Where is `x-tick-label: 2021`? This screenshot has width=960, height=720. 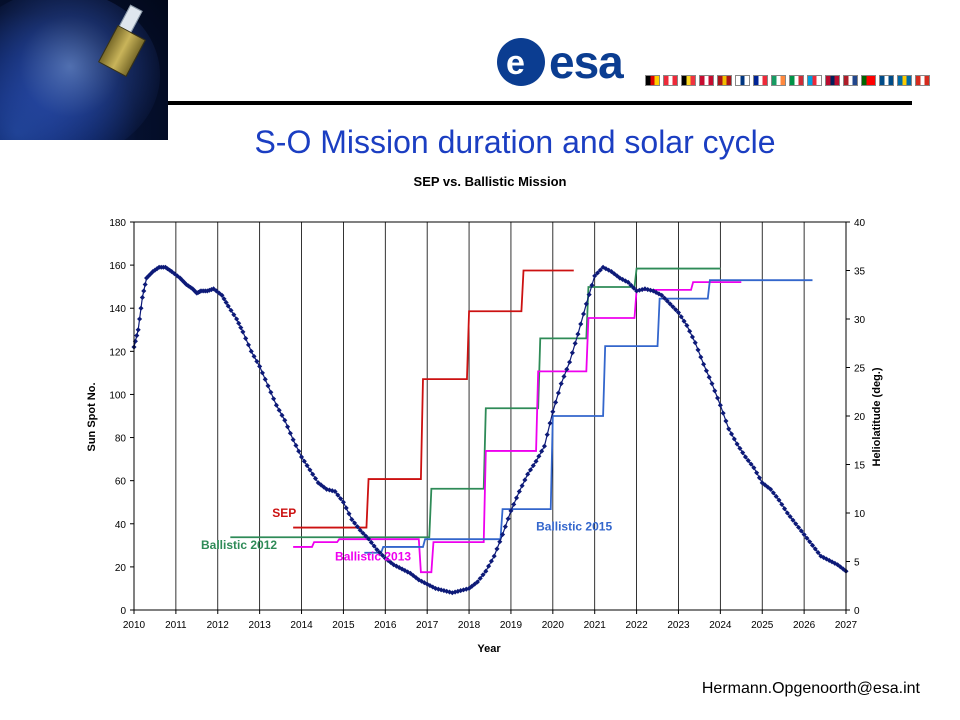
x-tick-label: 2021 is located at coordinates (595, 625).